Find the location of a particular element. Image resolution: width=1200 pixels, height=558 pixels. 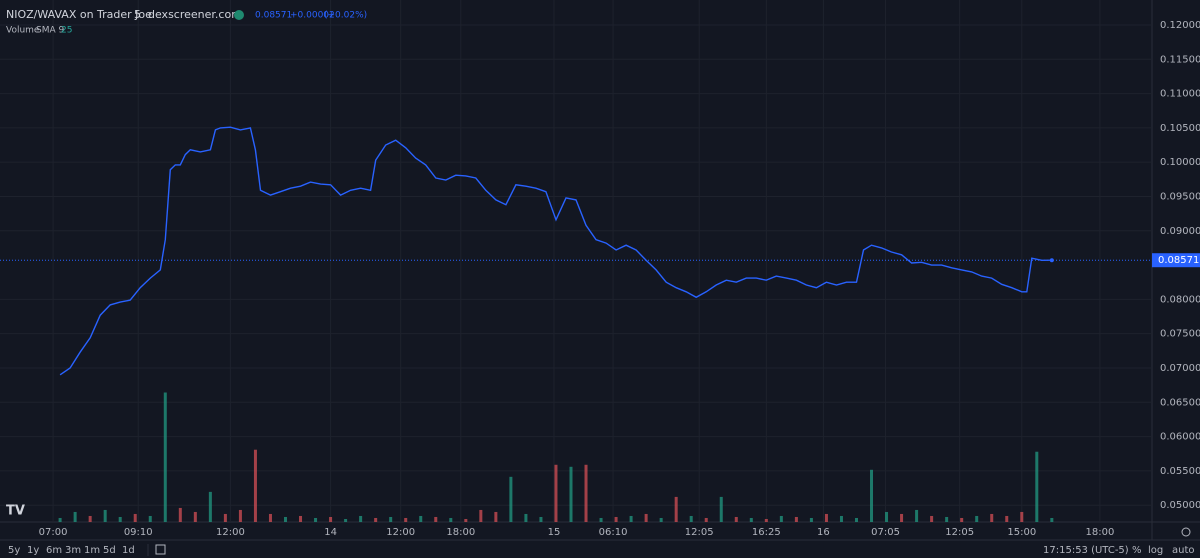

calendar-icon is located at coordinates (160, 549).